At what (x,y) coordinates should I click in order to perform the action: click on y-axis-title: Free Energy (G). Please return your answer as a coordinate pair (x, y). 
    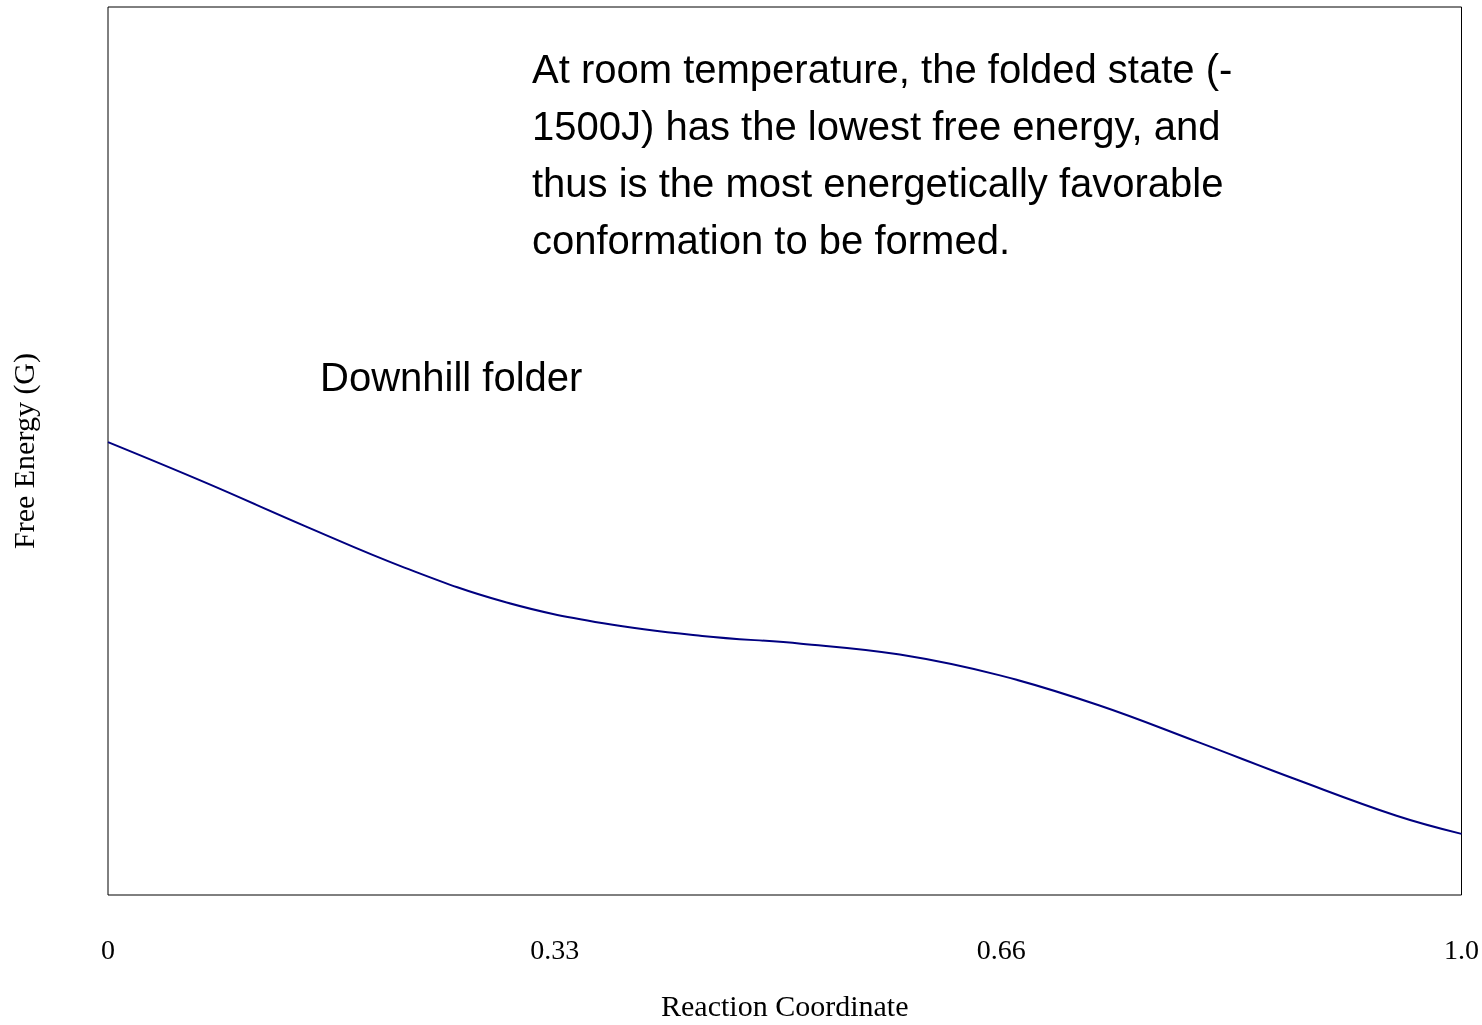
    Looking at the image, I should click on (23, 451).